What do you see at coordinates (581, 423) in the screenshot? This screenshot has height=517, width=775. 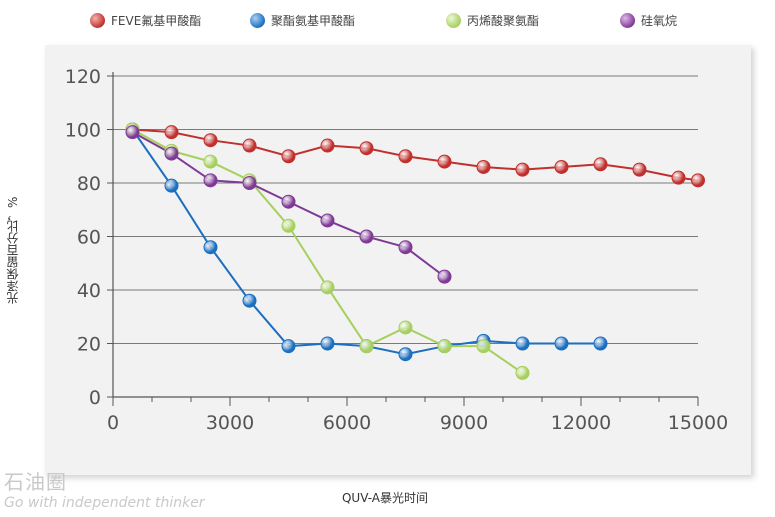 I see `x-tick-label-4: 12000` at bounding box center [581, 423].